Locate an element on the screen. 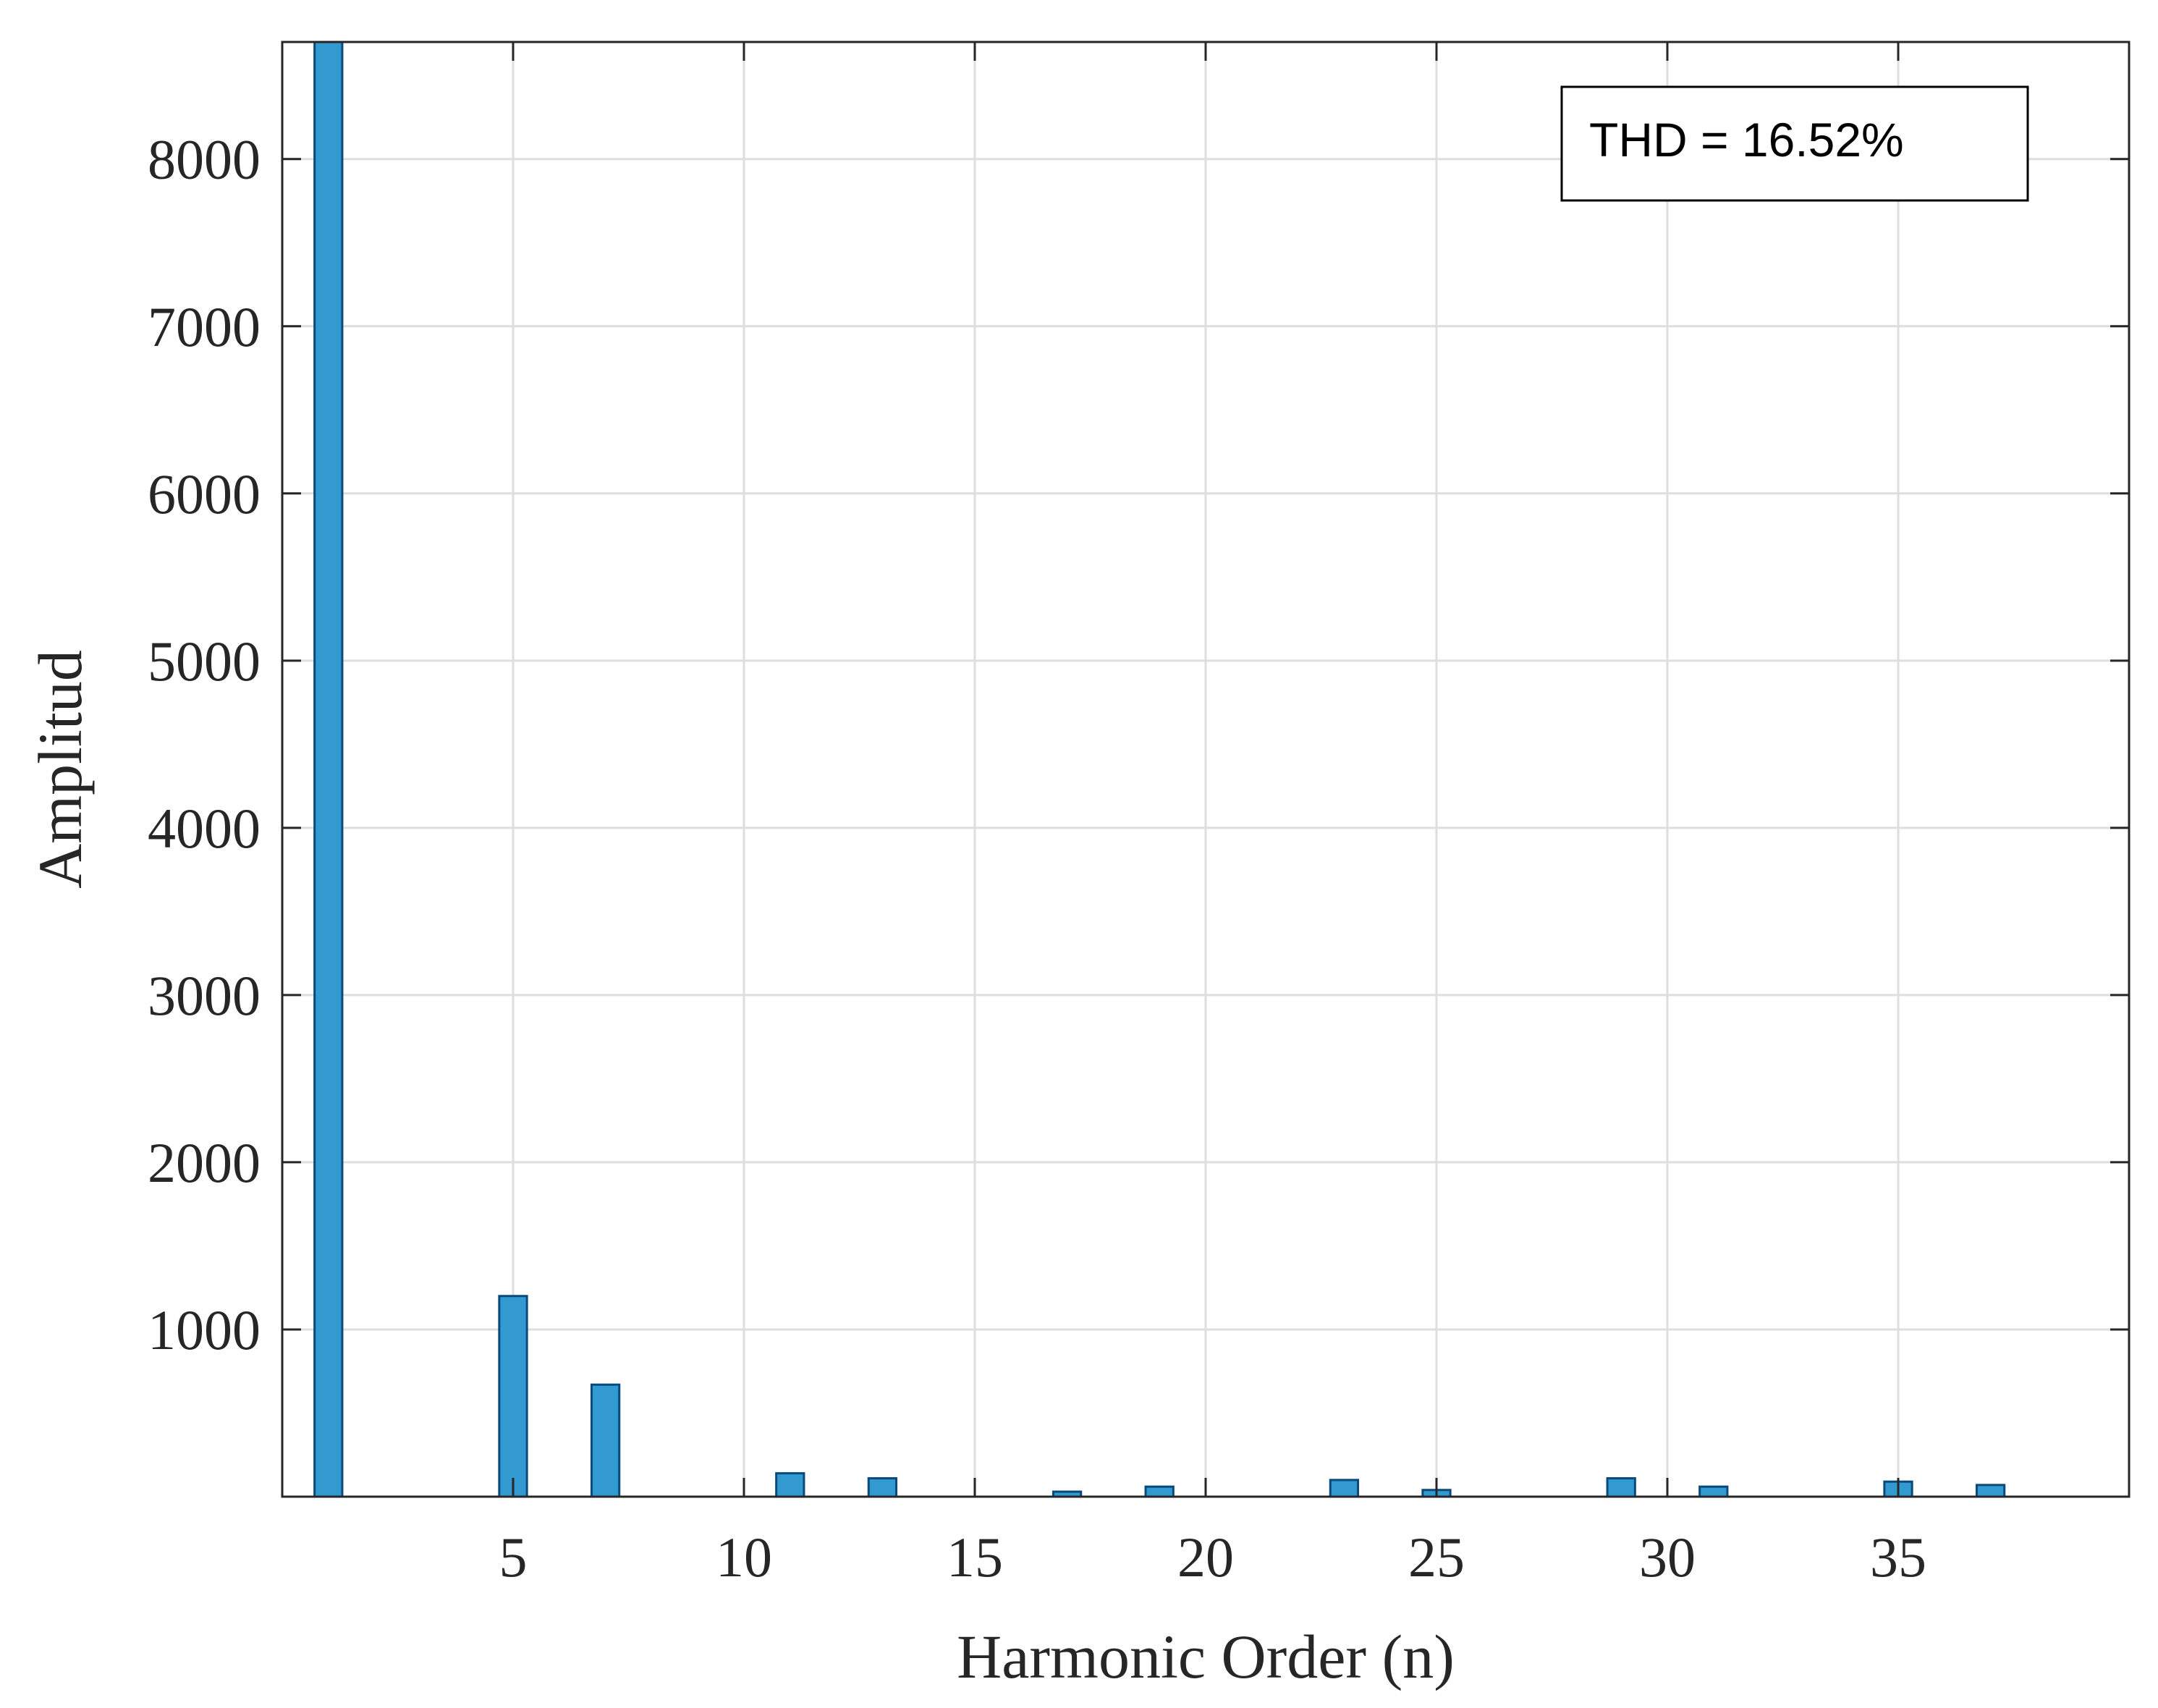 The height and width of the screenshot is (1708, 2158). annotation-box is located at coordinates (1794, 143).